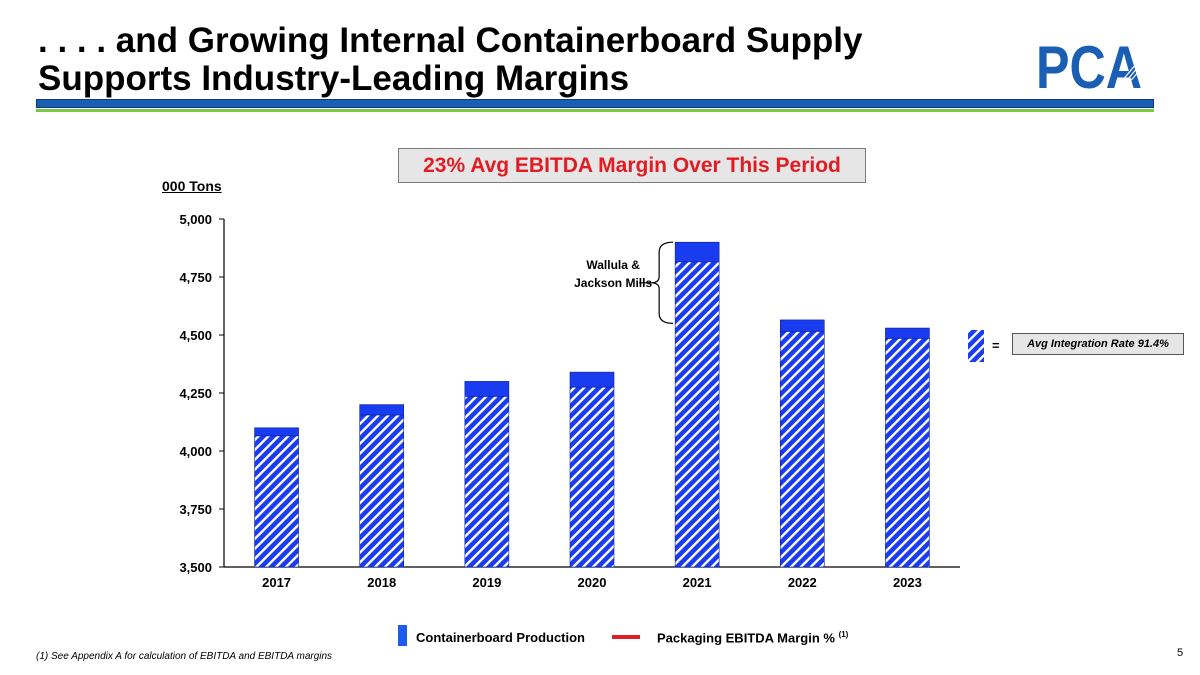 The image size is (1200, 675). Describe the element at coordinates (276, 582) in the screenshot. I see `x-tick-label: 2017` at that location.